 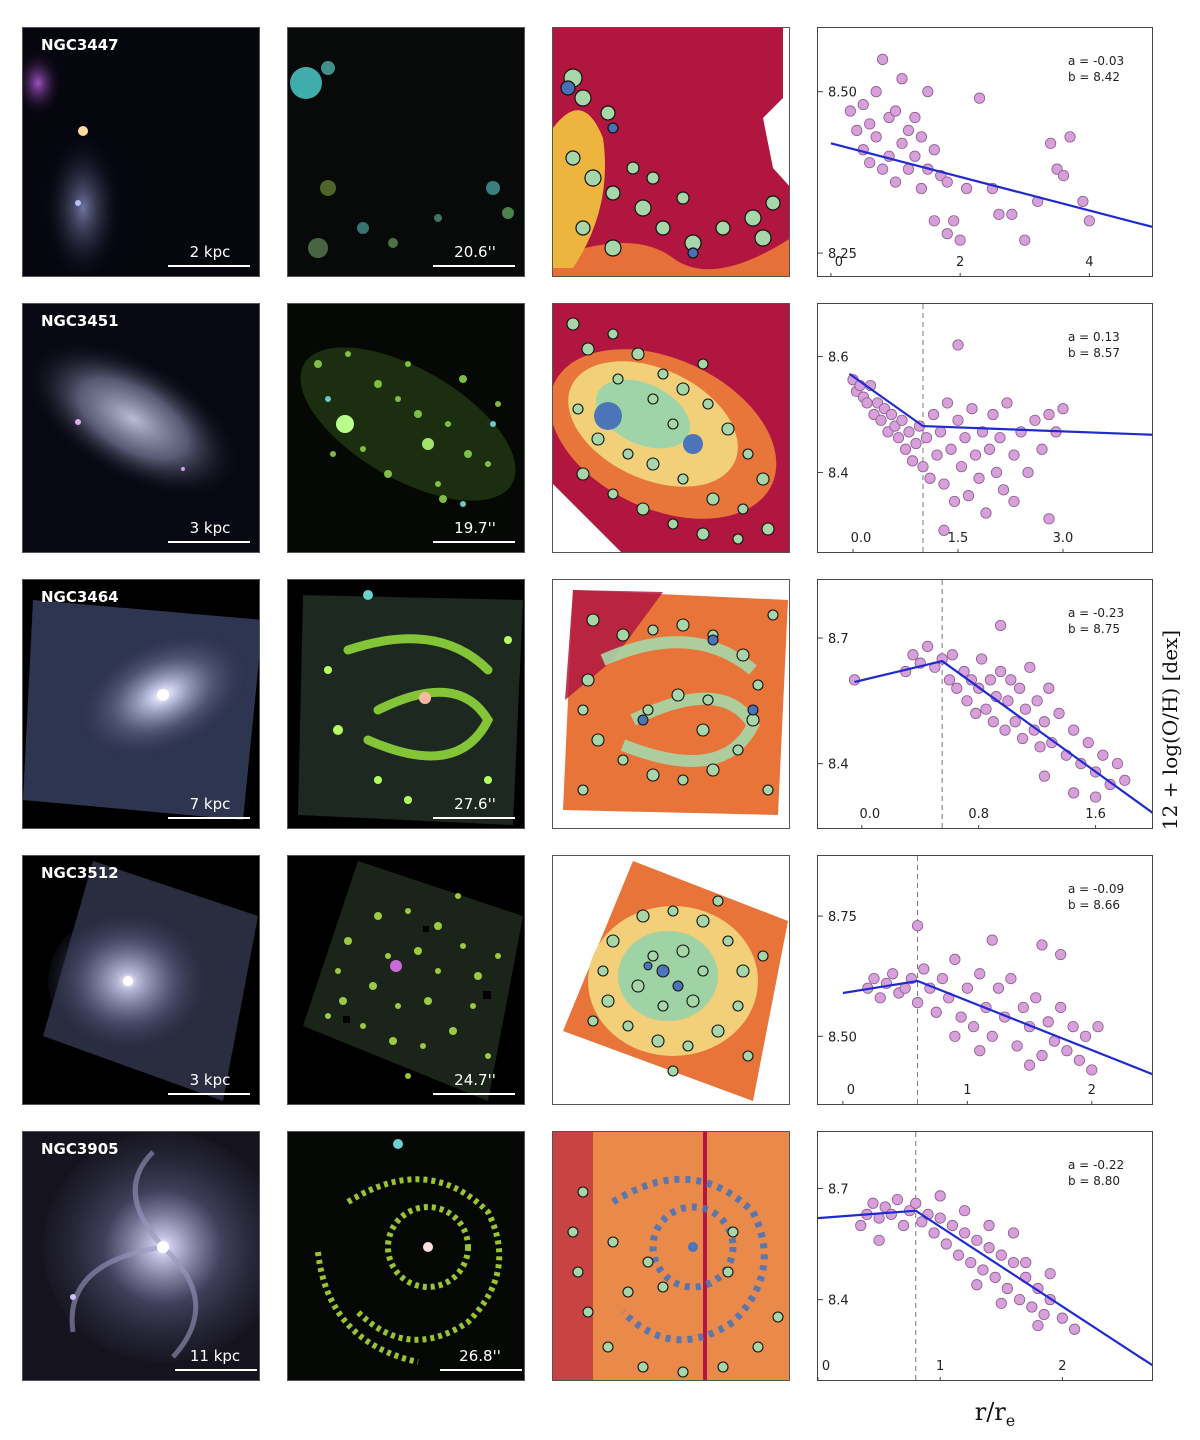 What do you see at coordinates (985, 980) in the screenshot?
I see `metallicity-gradient-plot: 0 1 2 8.75 8.50` at bounding box center [985, 980].